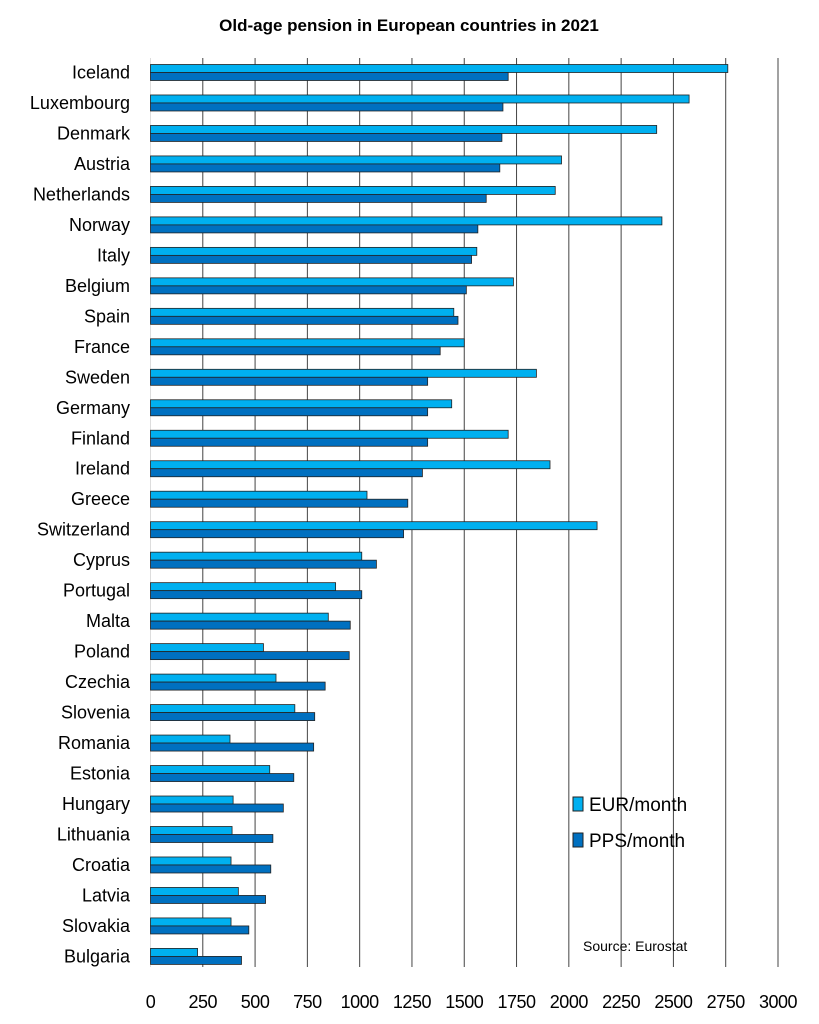 The image size is (819, 1024). What do you see at coordinates (412, 1002) in the screenshot?
I see `x-tick-label: 1250` at bounding box center [412, 1002].